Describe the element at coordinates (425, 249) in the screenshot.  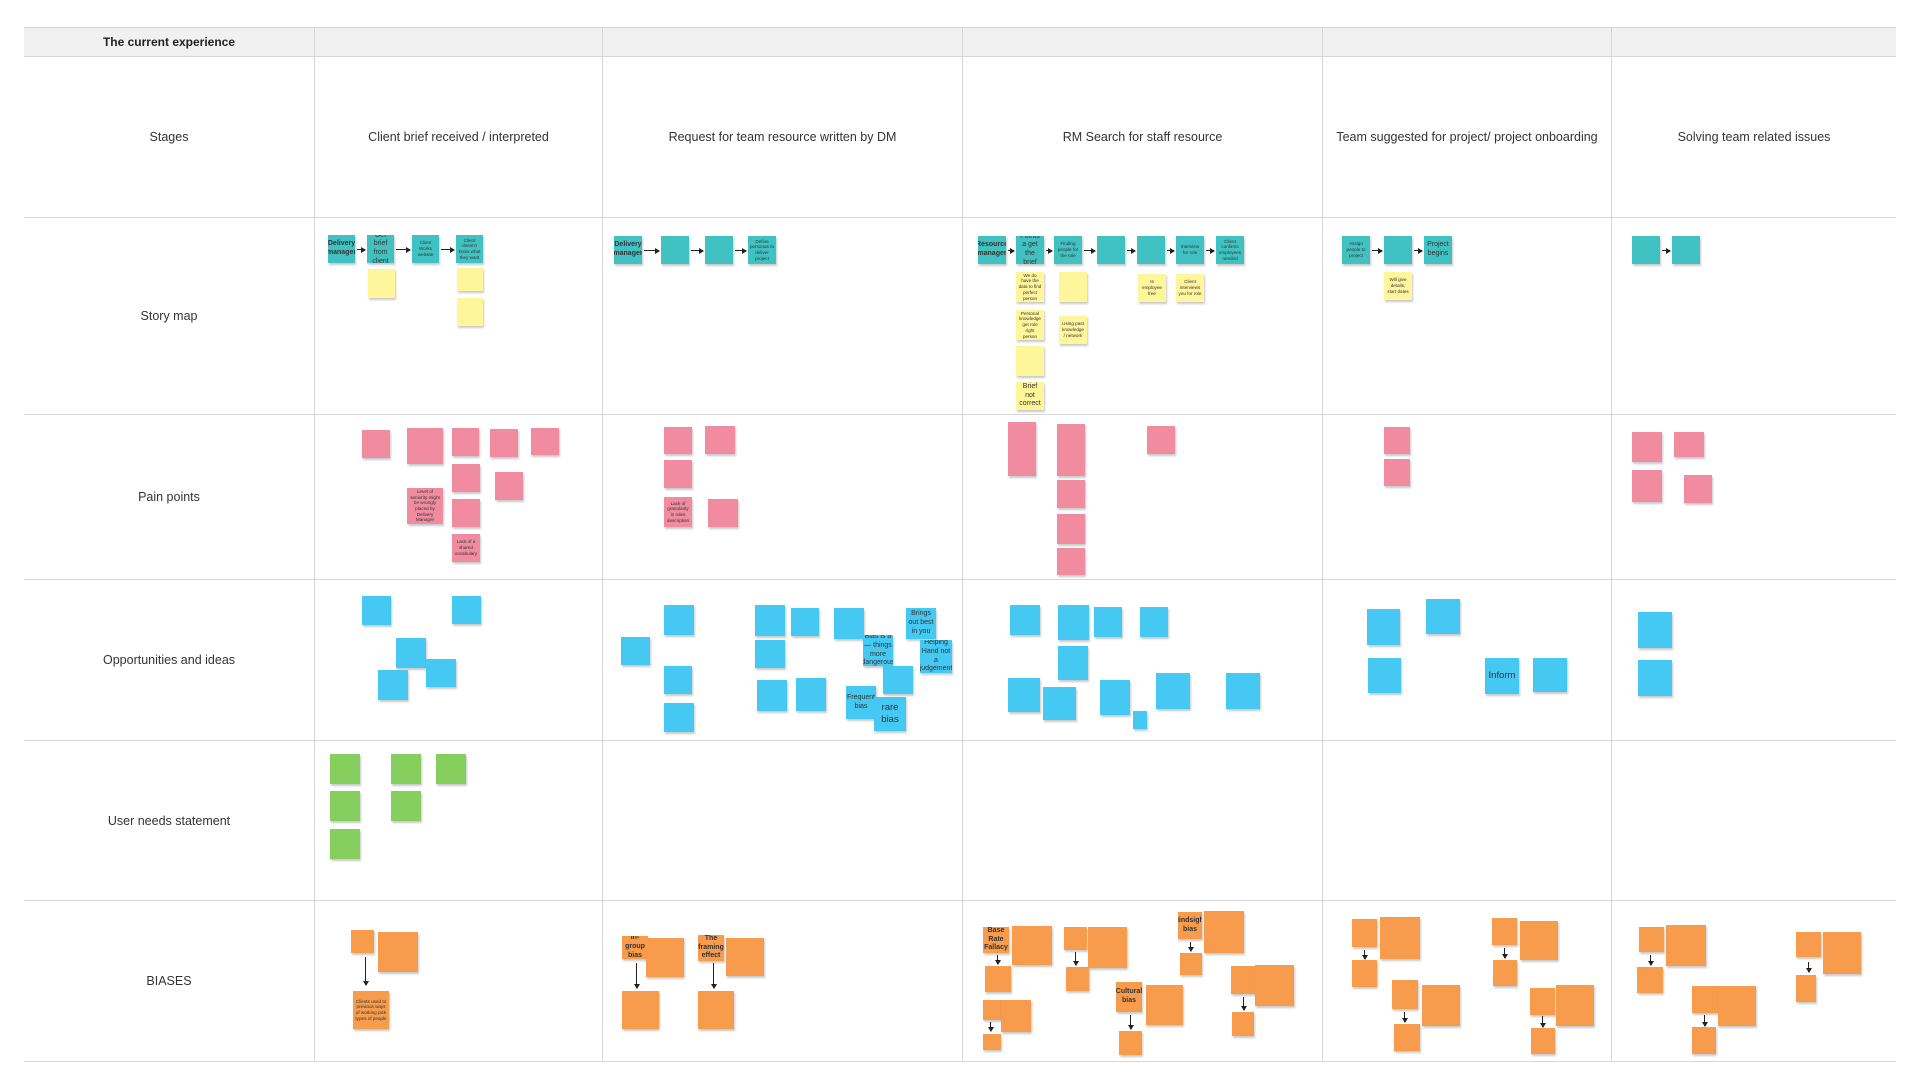
I see `sticky-note: Client Works website` at that location.